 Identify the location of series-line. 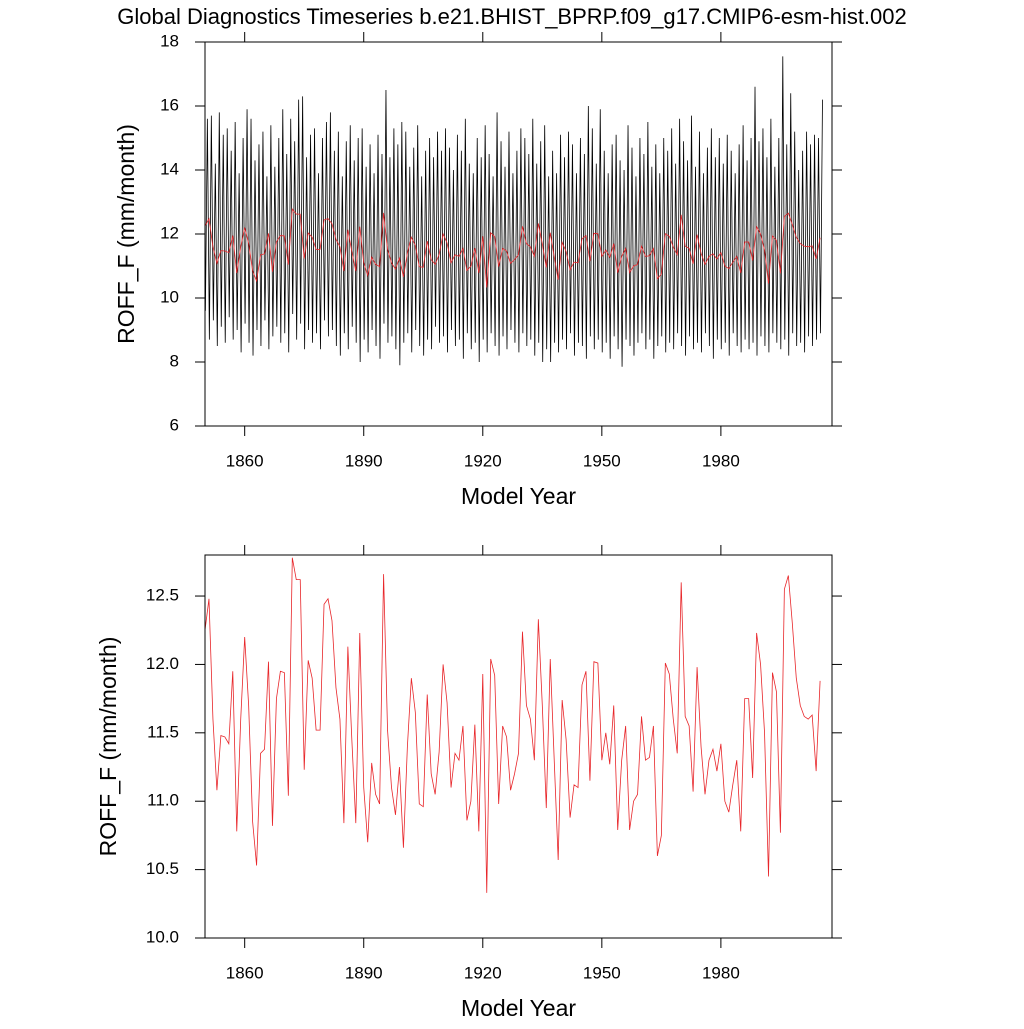
(512, 247).